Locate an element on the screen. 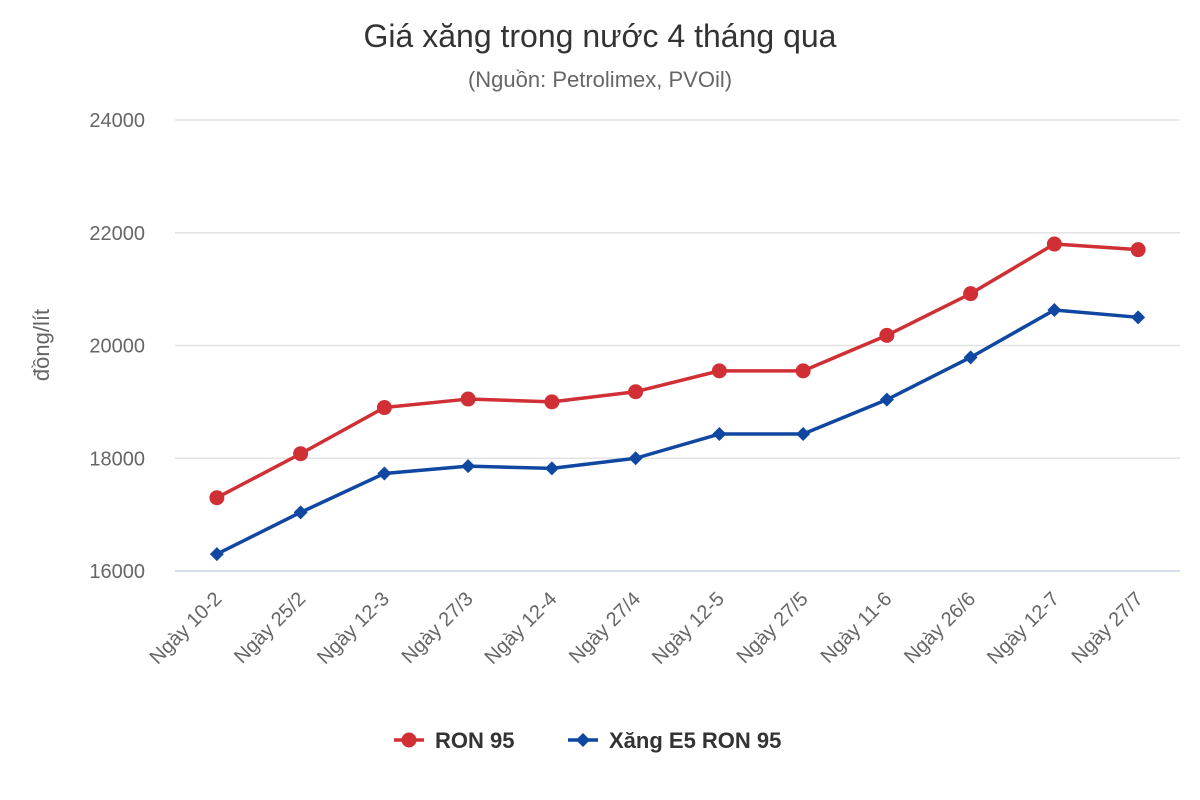 The image size is (1200, 800). y-axis-ticks: 16000 18000 20000 22000 24000 is located at coordinates (117, 346).